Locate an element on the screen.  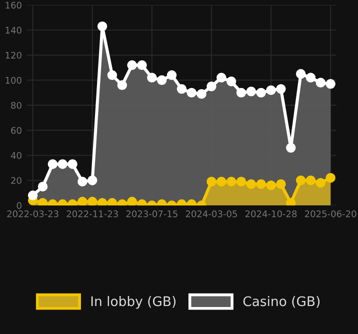
y-tick-label: 120 is located at coordinates (14, 55).